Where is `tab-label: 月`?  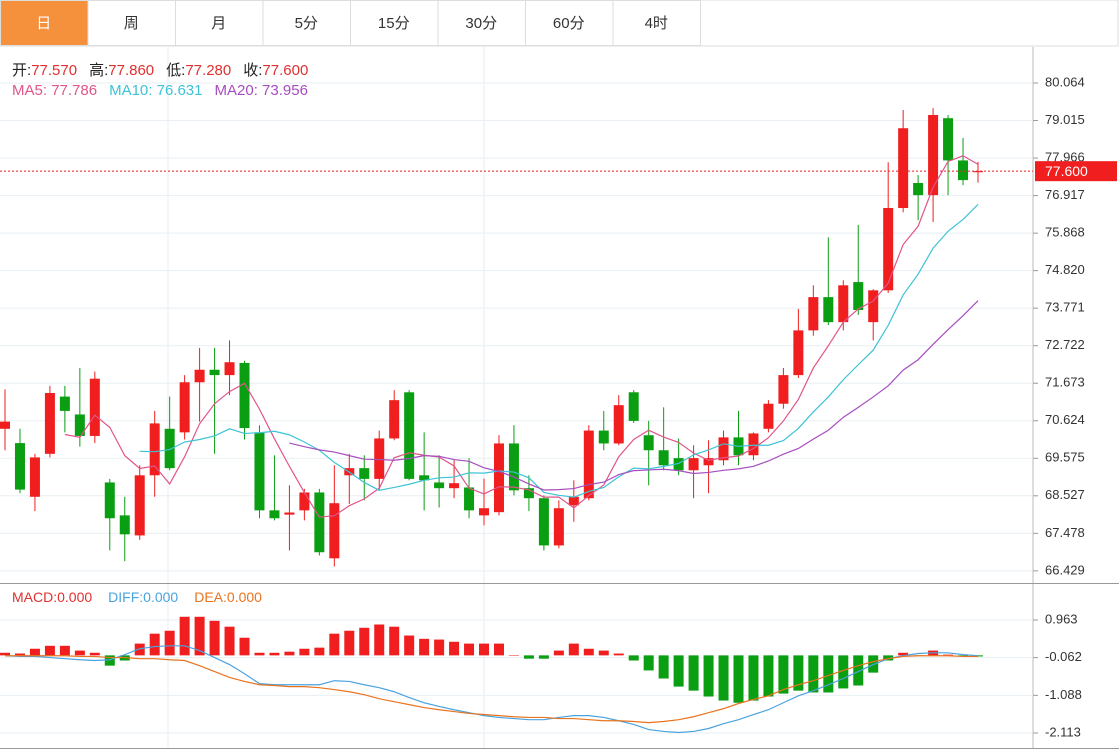
tab-label: 月 is located at coordinates (218, 23).